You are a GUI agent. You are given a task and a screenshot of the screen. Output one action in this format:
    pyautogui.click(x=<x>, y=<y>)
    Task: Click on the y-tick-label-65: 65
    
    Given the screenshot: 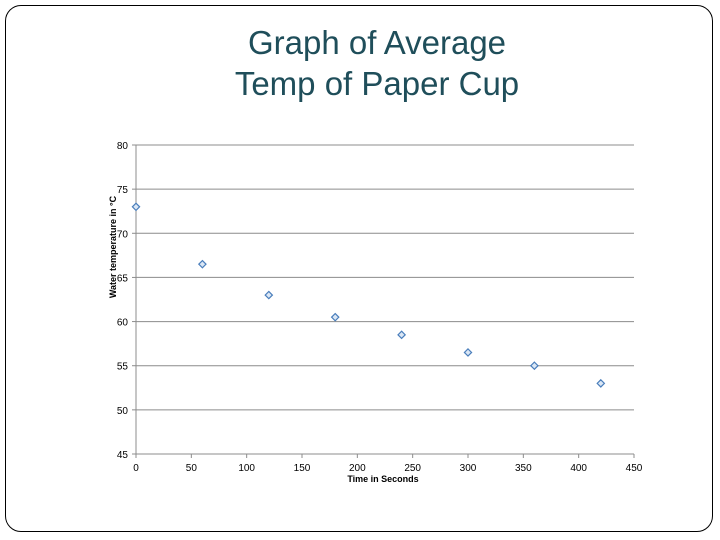 What is the action you would take?
    pyautogui.click(x=123, y=278)
    